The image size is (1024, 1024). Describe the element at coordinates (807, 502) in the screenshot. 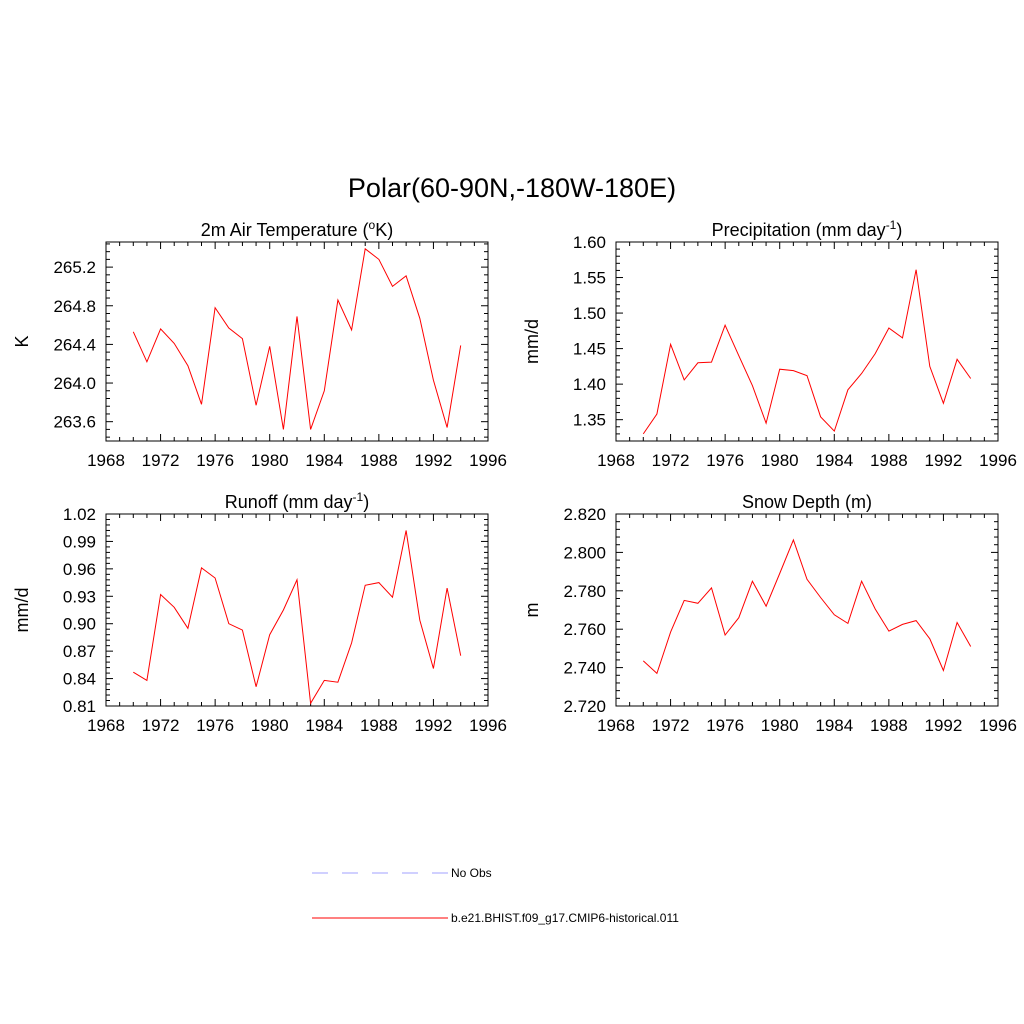

I see `panel-title-snow-depth: Snow Depth (m)` at that location.